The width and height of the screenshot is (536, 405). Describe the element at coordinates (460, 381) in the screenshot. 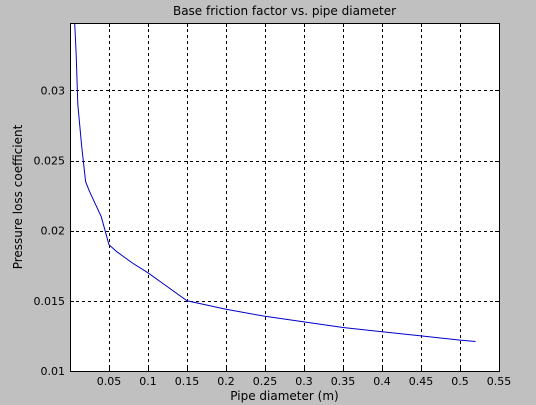

I see `x-tick-label: 0.5` at that location.